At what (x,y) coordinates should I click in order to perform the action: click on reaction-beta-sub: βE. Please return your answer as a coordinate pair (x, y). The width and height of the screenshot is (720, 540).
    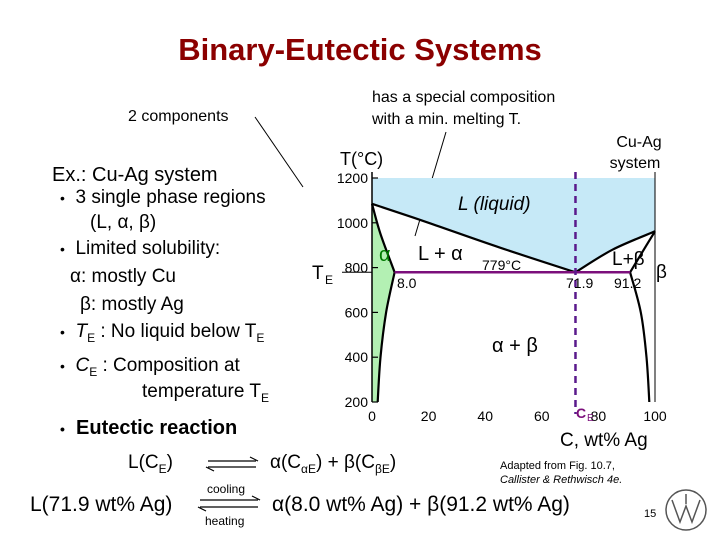
    Looking at the image, I should click on (382, 468).